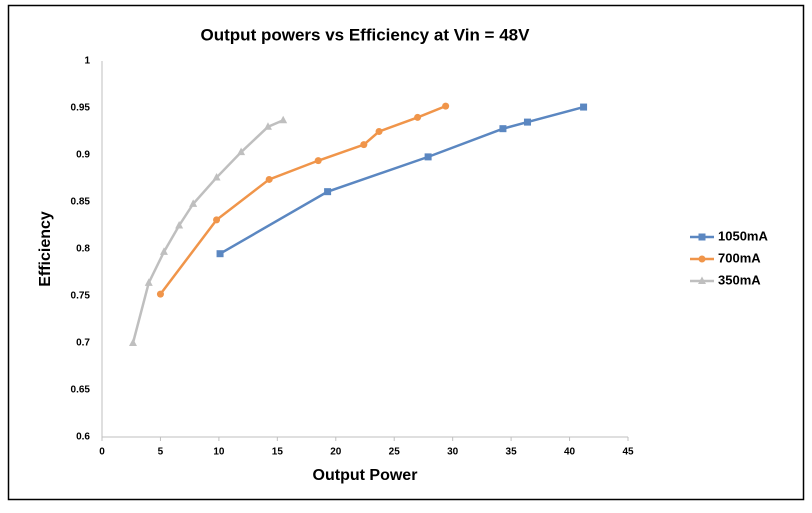  I want to click on chart-title: Output powers vs Efficiency at Vin = 48V, so click(366, 34).